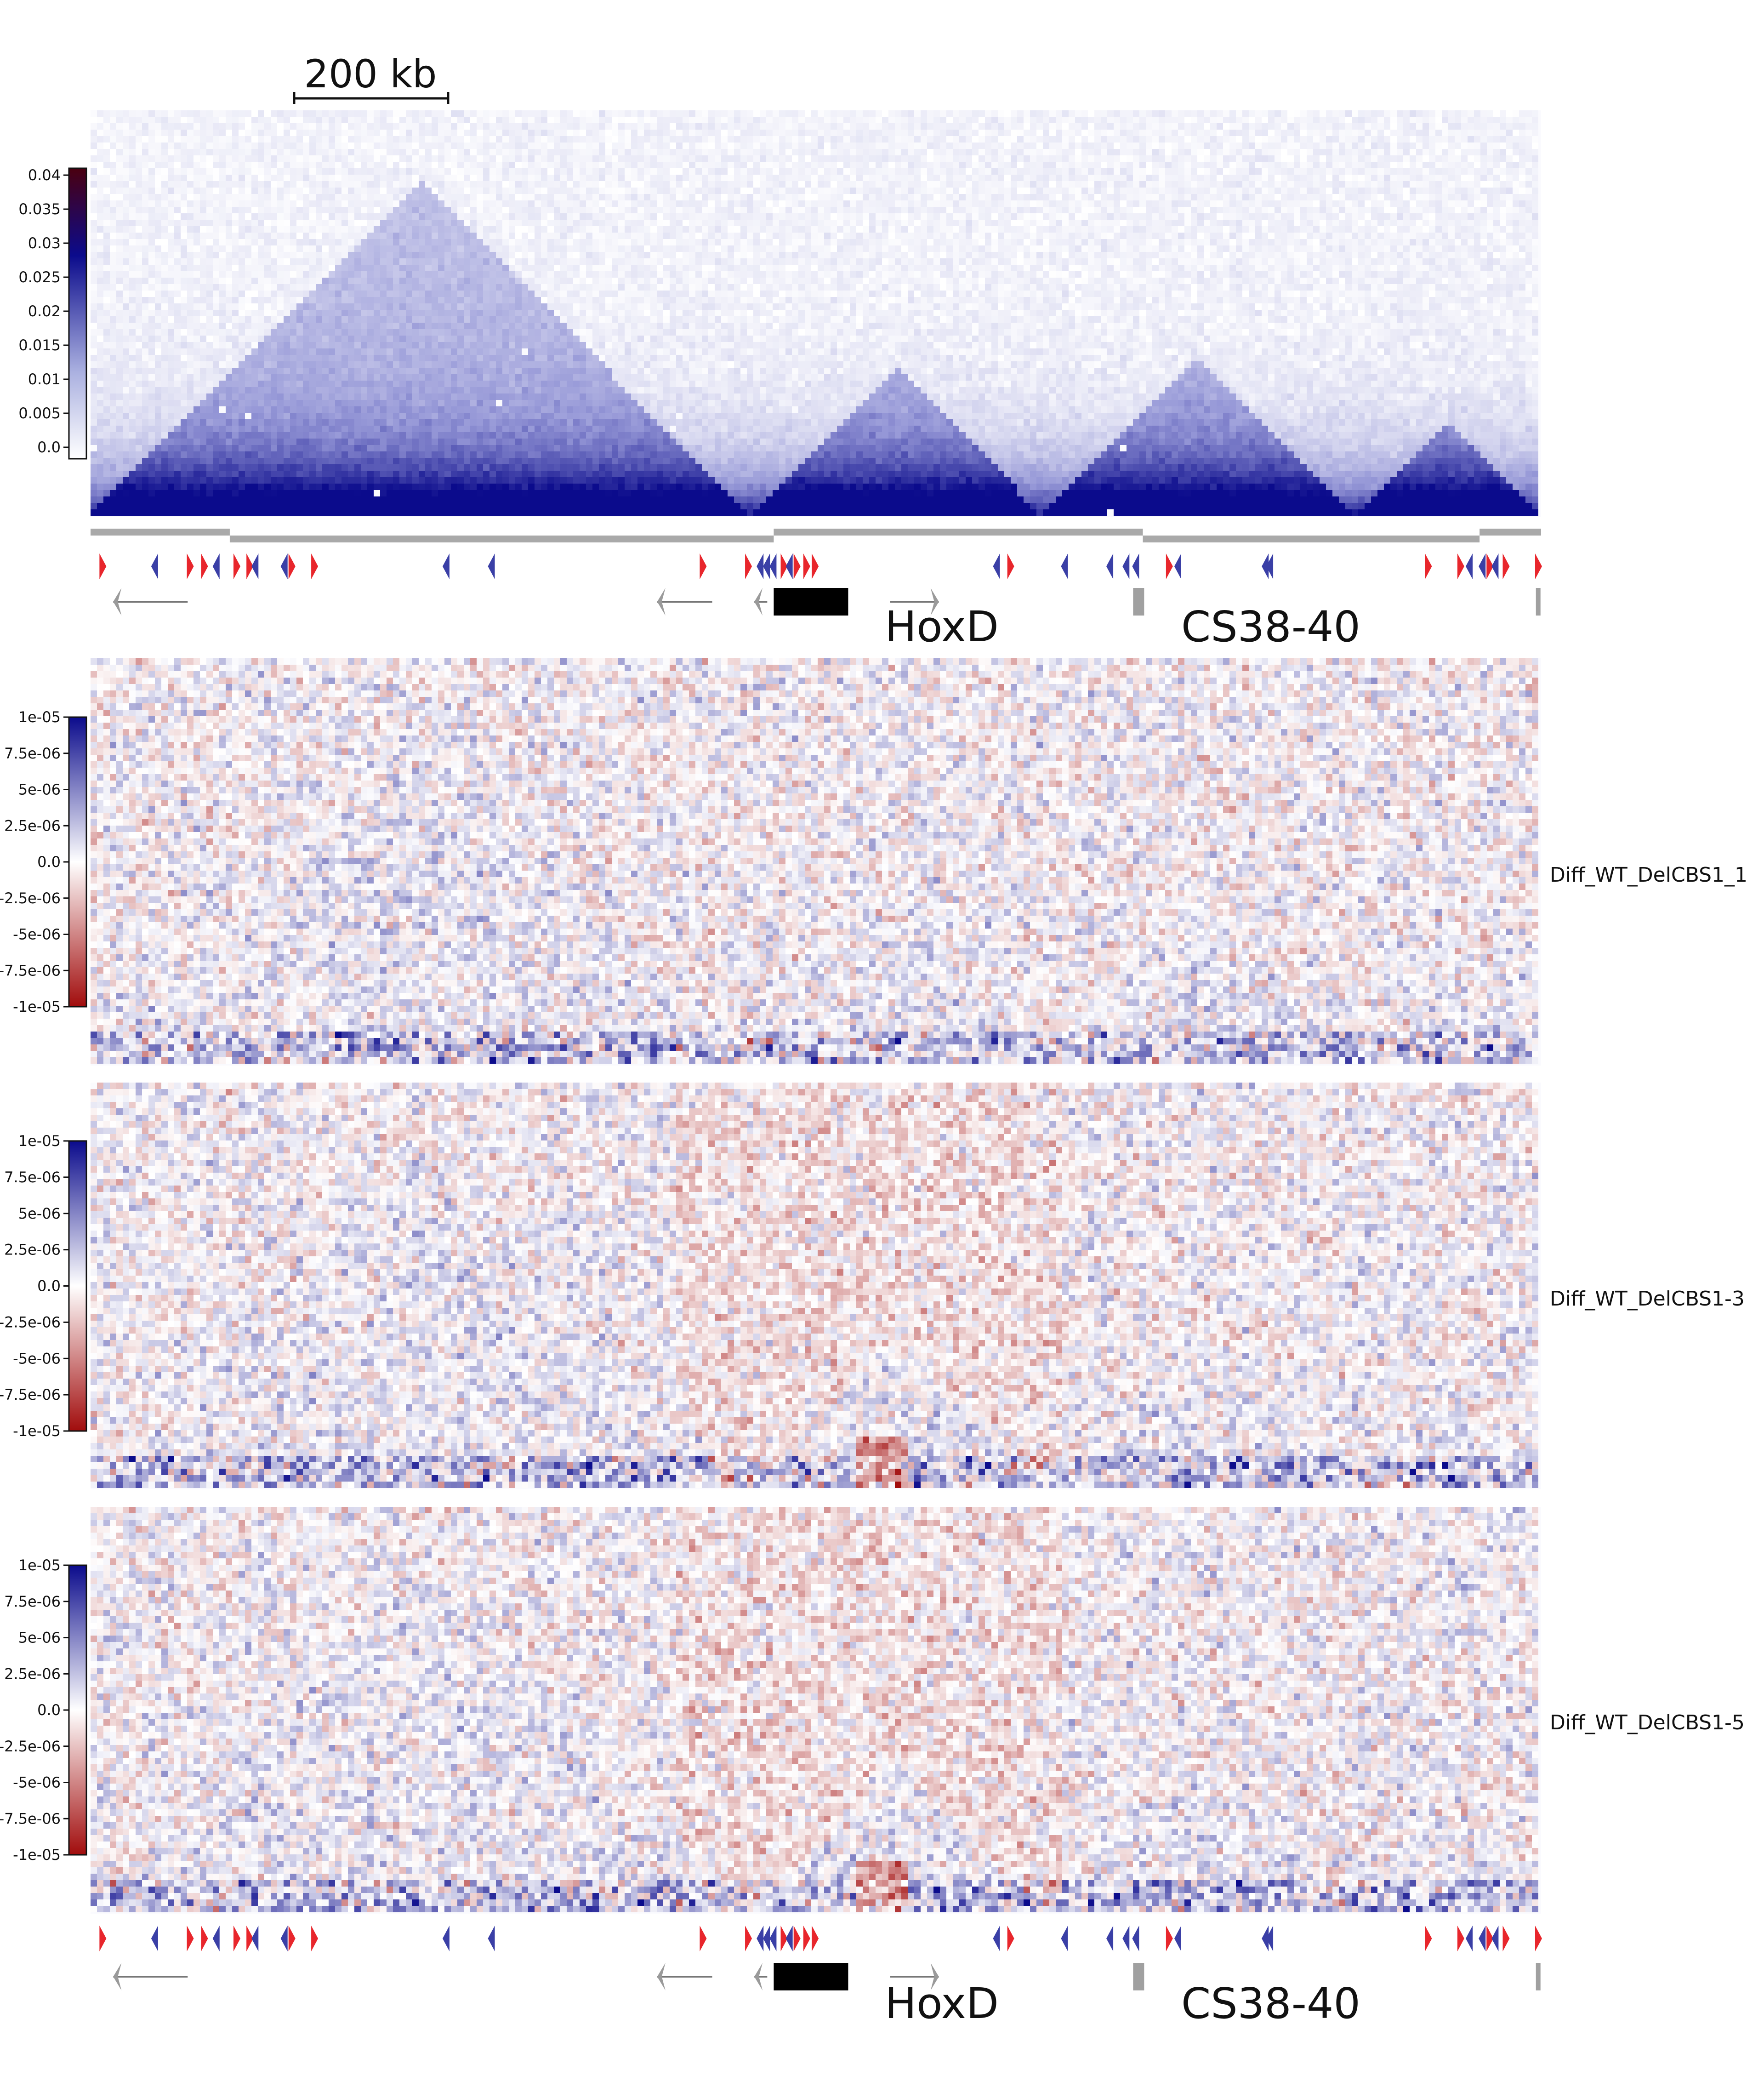 This screenshot has height=2081, width=1764. I want to click on track-label: Diff_WT_DelCBS1-3, so click(1647, 1299).